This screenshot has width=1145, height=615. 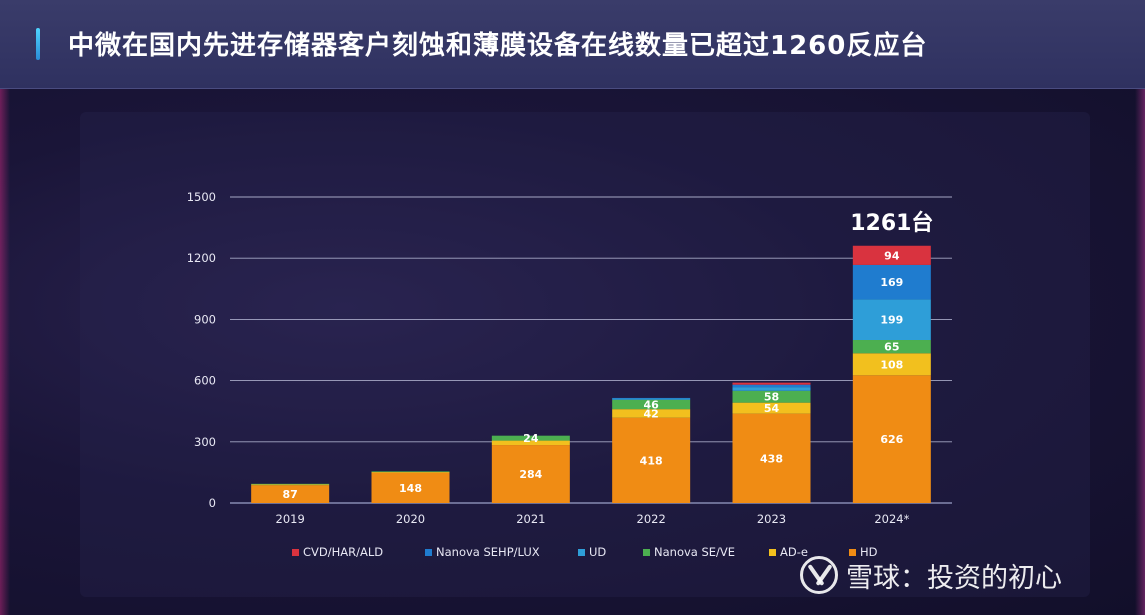 I want to click on data-label: 199, so click(x=891, y=320).